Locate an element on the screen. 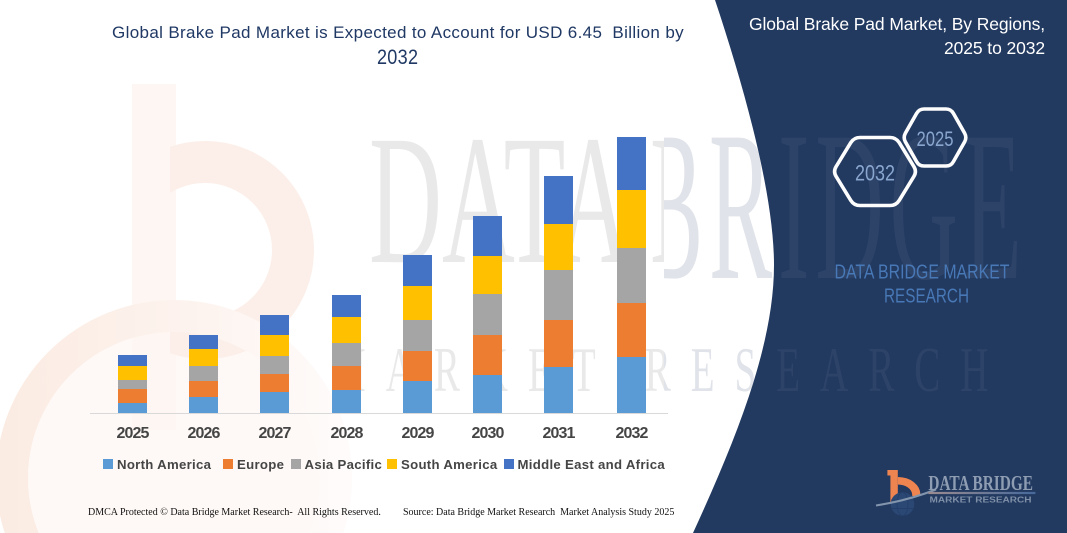  svg-text: DATA BRIDGE is located at coordinates (980, 483).